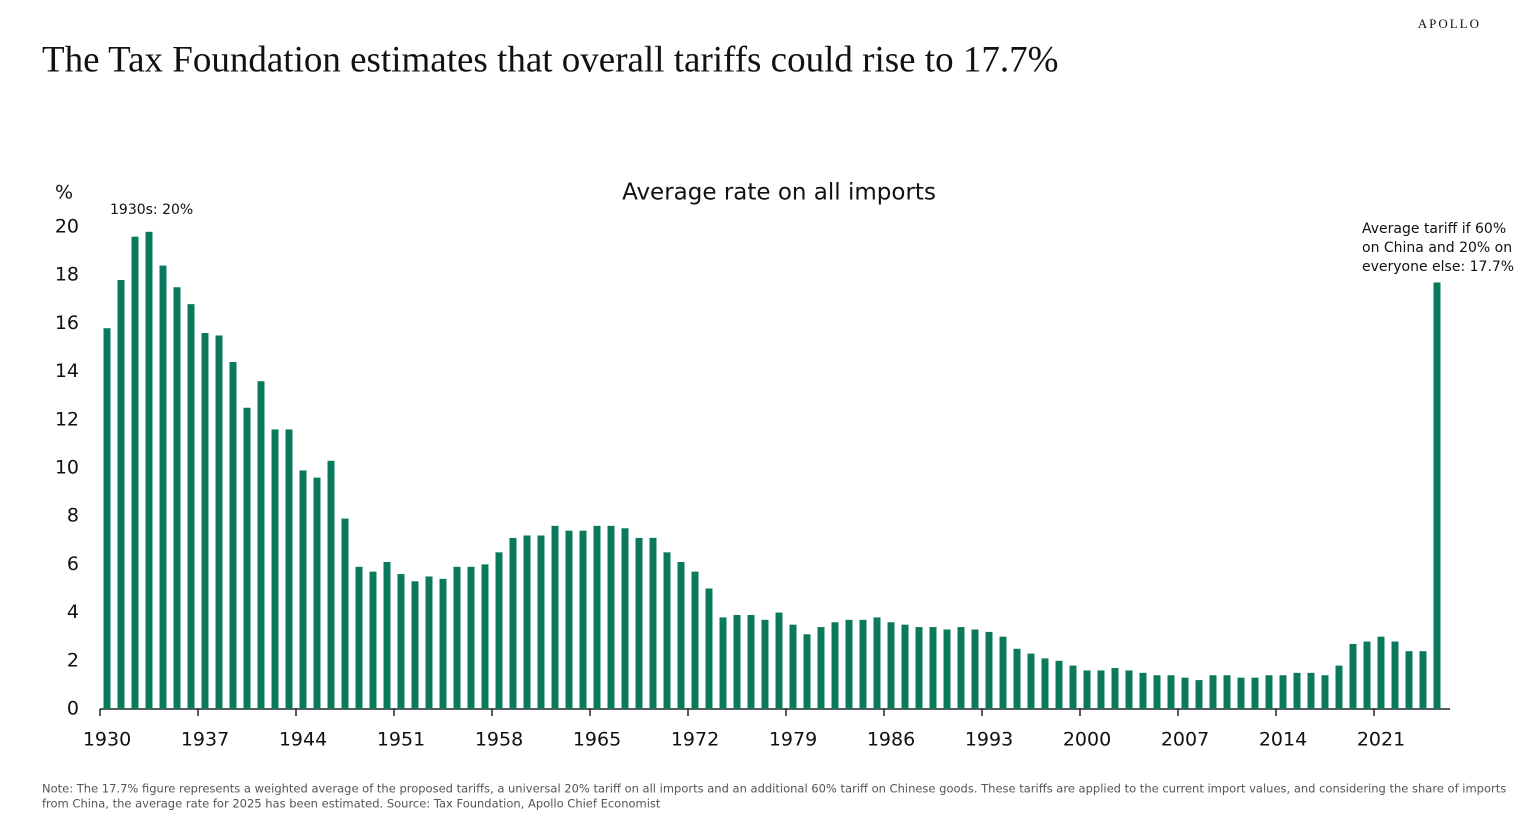 Image resolution: width=1518 pixels, height=838 pixels. What do you see at coordinates (73, 564) in the screenshot?
I see `y-tick-label: 6` at bounding box center [73, 564].